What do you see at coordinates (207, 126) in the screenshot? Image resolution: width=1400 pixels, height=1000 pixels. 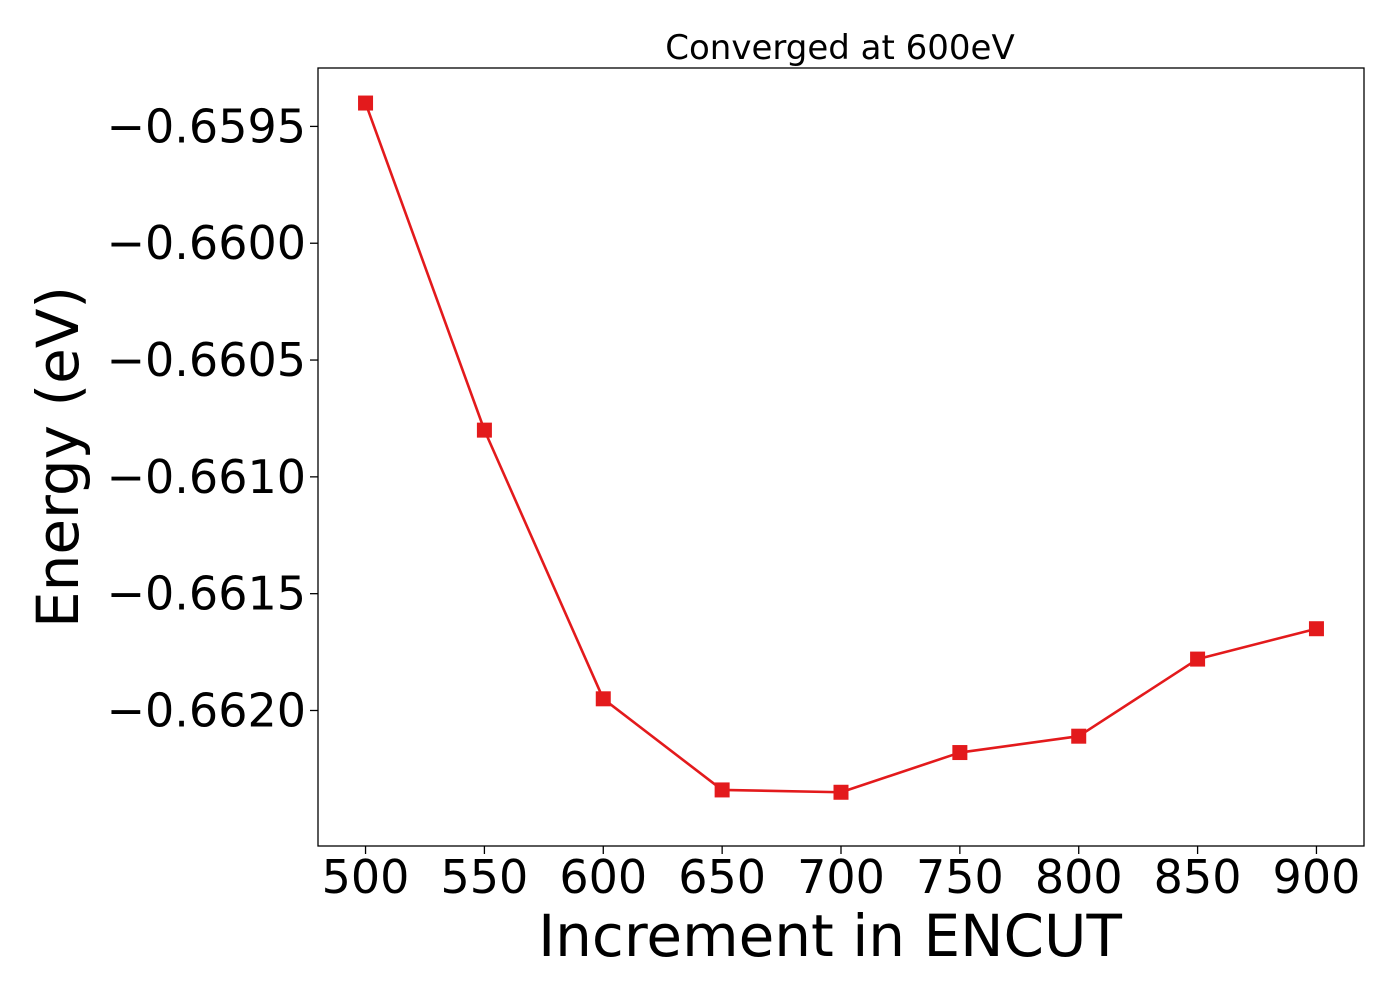 I see `y-tick-label: −0.6595` at bounding box center [207, 126].